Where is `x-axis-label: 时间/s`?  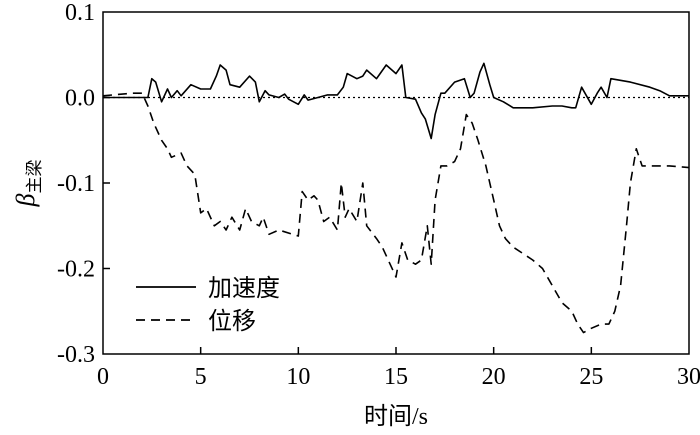
x-axis-label: 时间/s is located at coordinates (396, 416).